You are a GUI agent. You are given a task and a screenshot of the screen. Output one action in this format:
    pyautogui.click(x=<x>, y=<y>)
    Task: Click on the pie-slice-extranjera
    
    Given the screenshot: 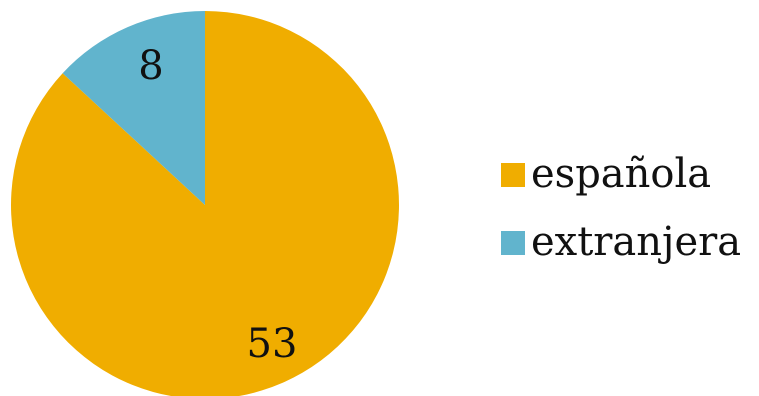 What is the action you would take?
    pyautogui.click(x=134, y=108)
    